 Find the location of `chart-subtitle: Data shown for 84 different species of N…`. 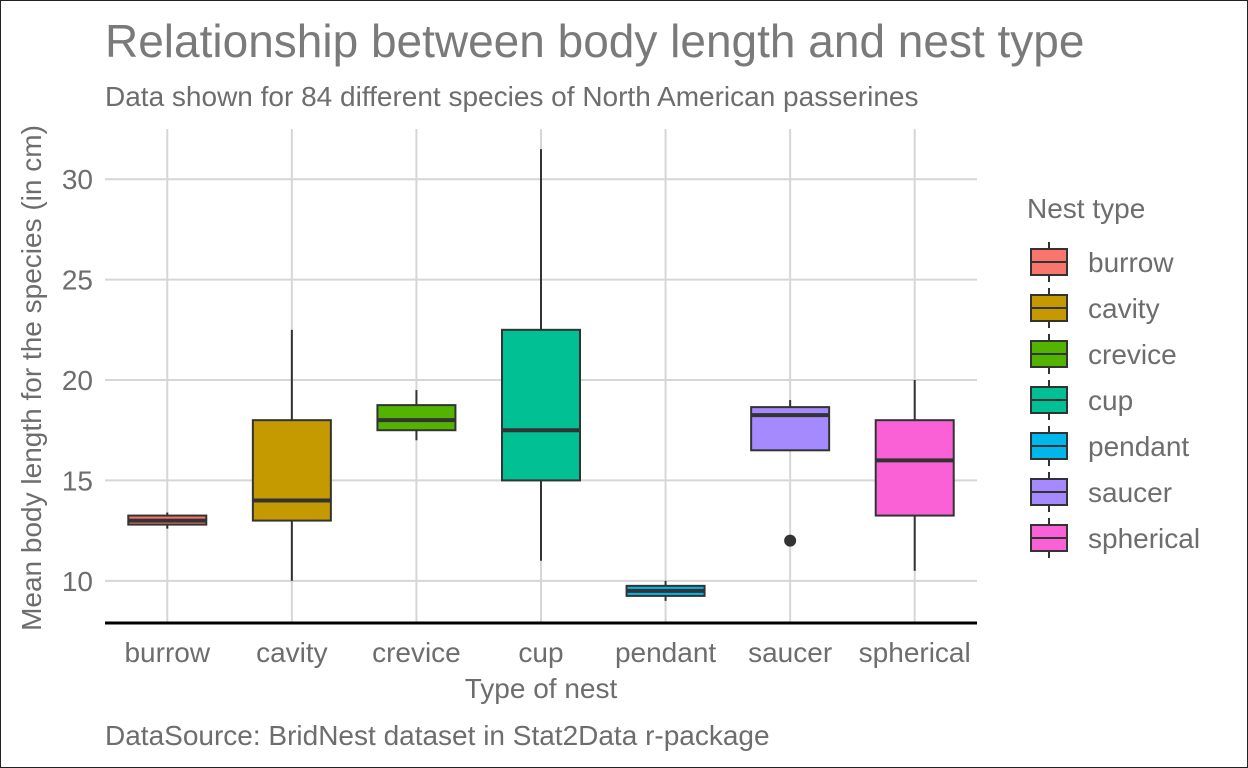

chart-subtitle: Data shown for 84 different species of N… is located at coordinates (511, 96).